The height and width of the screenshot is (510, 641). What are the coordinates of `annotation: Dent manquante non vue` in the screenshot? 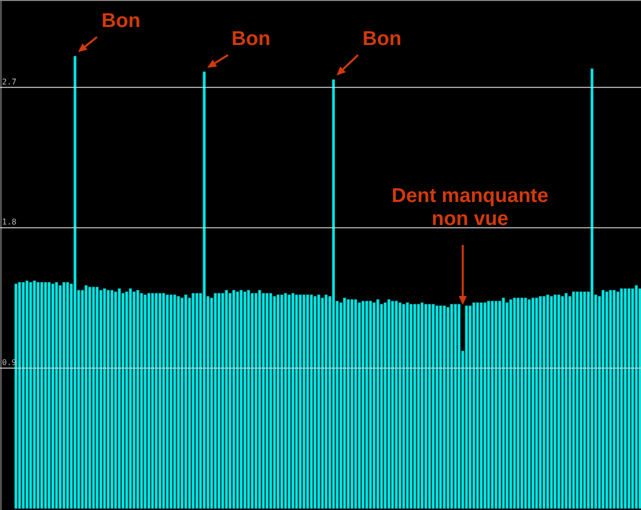 It's located at (470, 207).